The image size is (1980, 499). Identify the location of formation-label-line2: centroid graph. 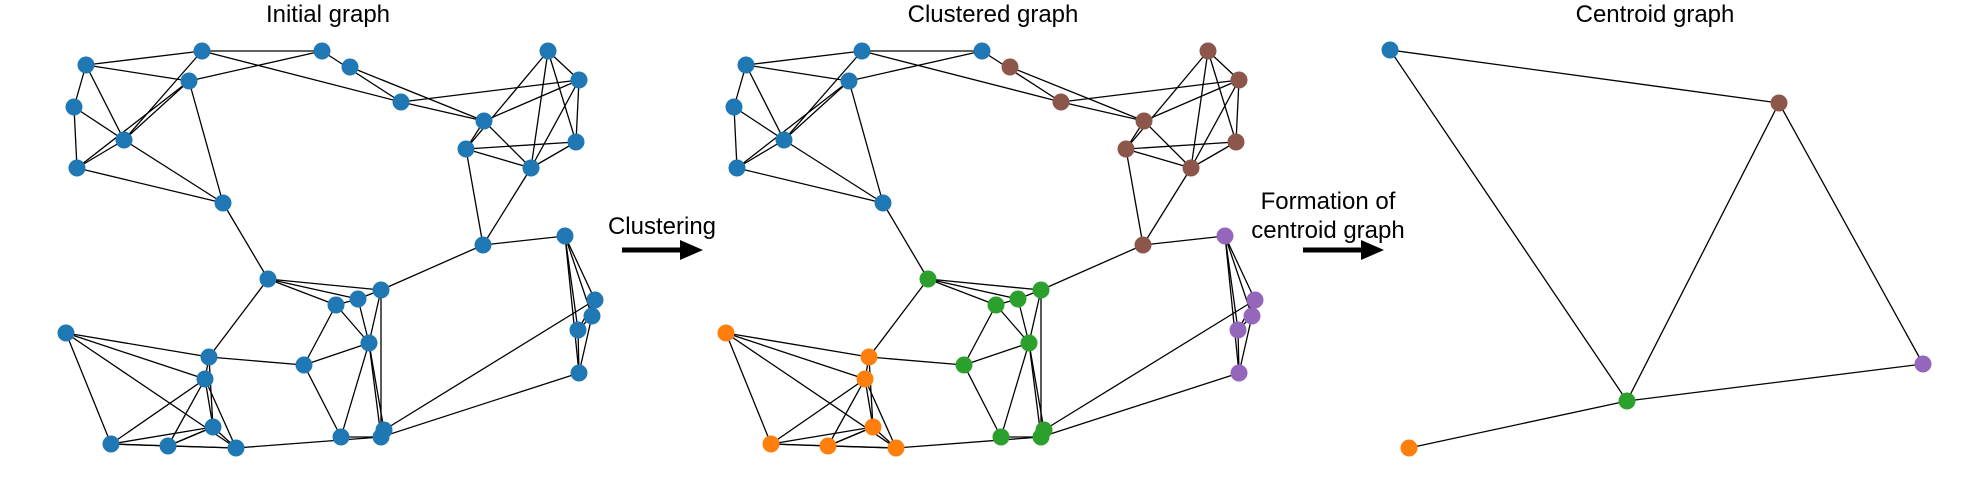
(1327, 230).